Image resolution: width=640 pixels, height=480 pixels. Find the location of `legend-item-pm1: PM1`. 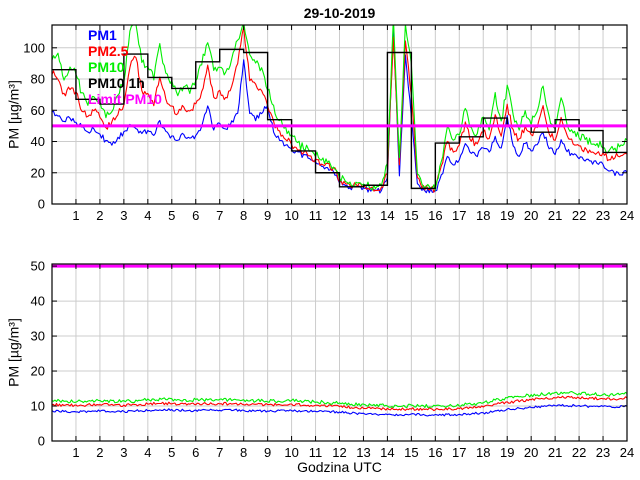

legend-item-pm1: PM1 is located at coordinates (102, 35).